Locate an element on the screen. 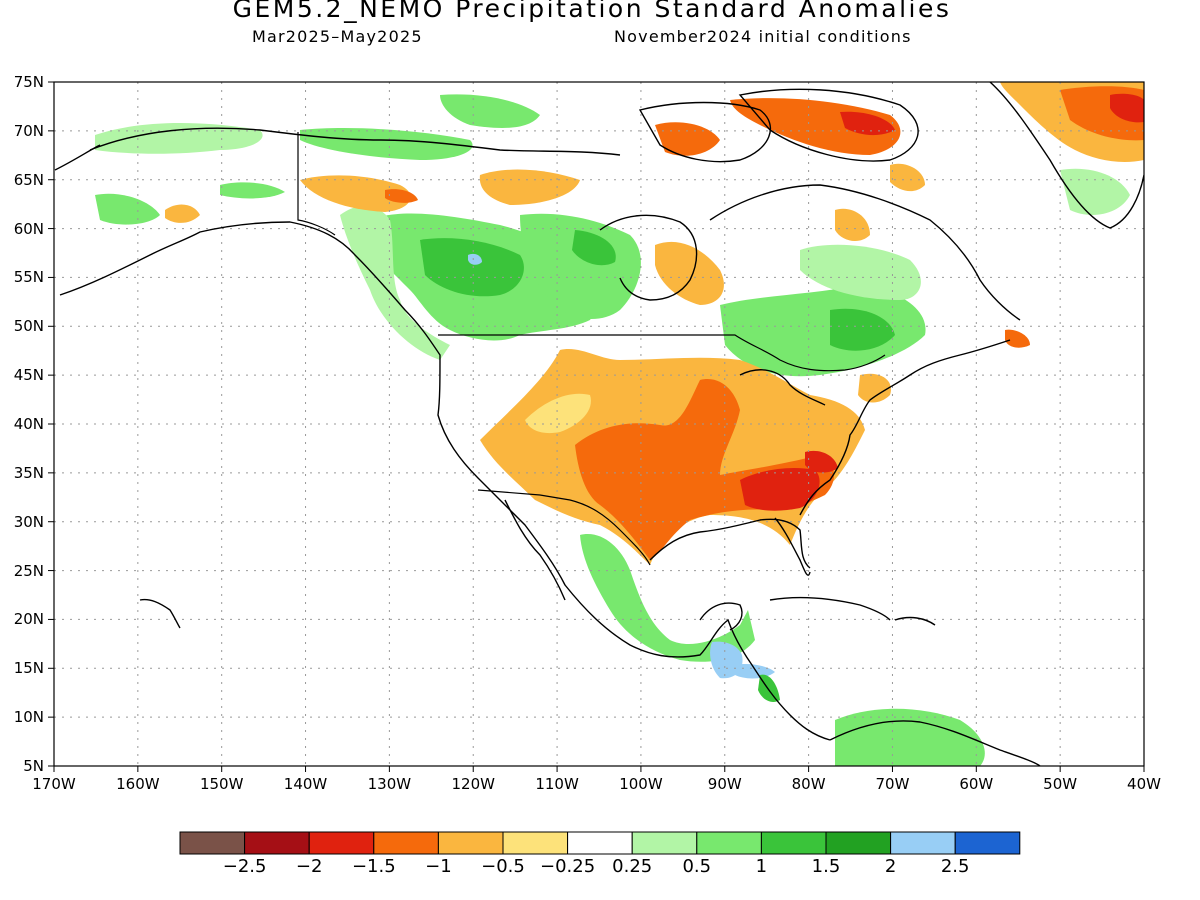  period-label: Mar2025–May2025 is located at coordinates (337, 36).